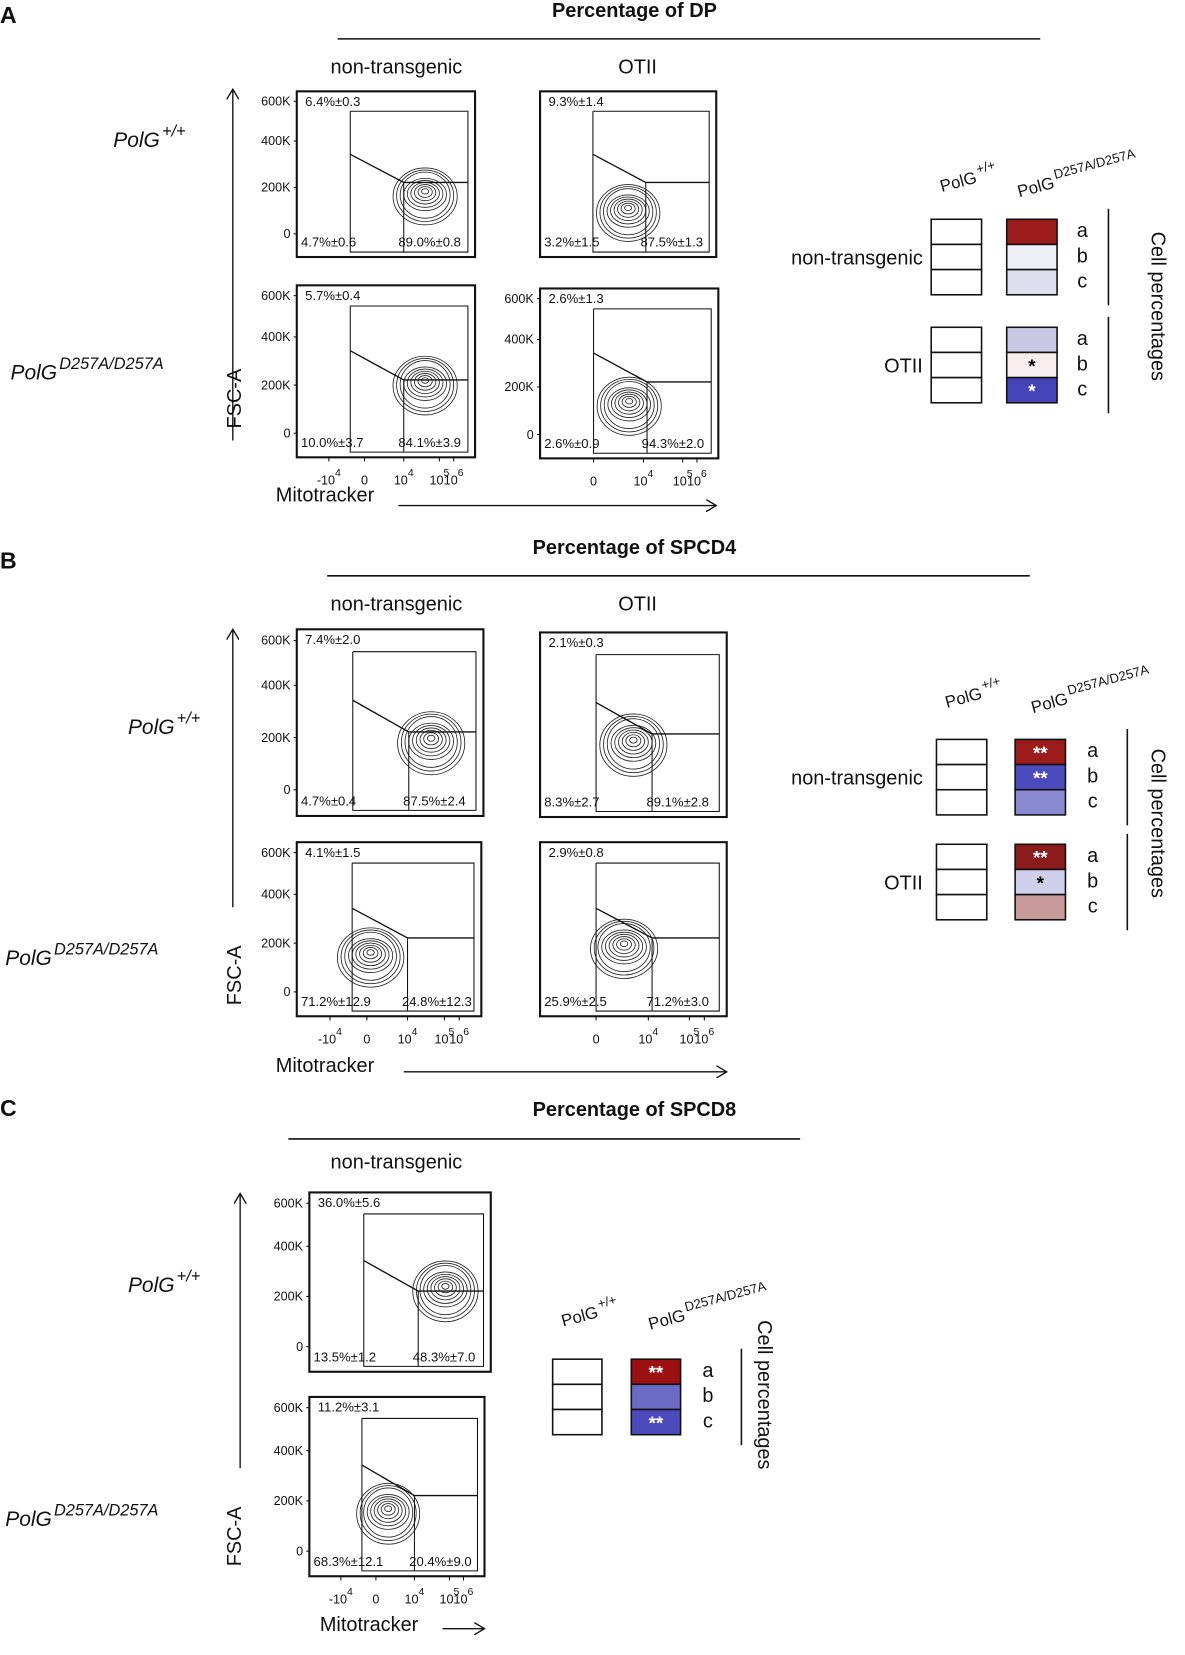  What do you see at coordinates (1093, 856) in the screenshot?
I see `row-letter: a` at bounding box center [1093, 856].